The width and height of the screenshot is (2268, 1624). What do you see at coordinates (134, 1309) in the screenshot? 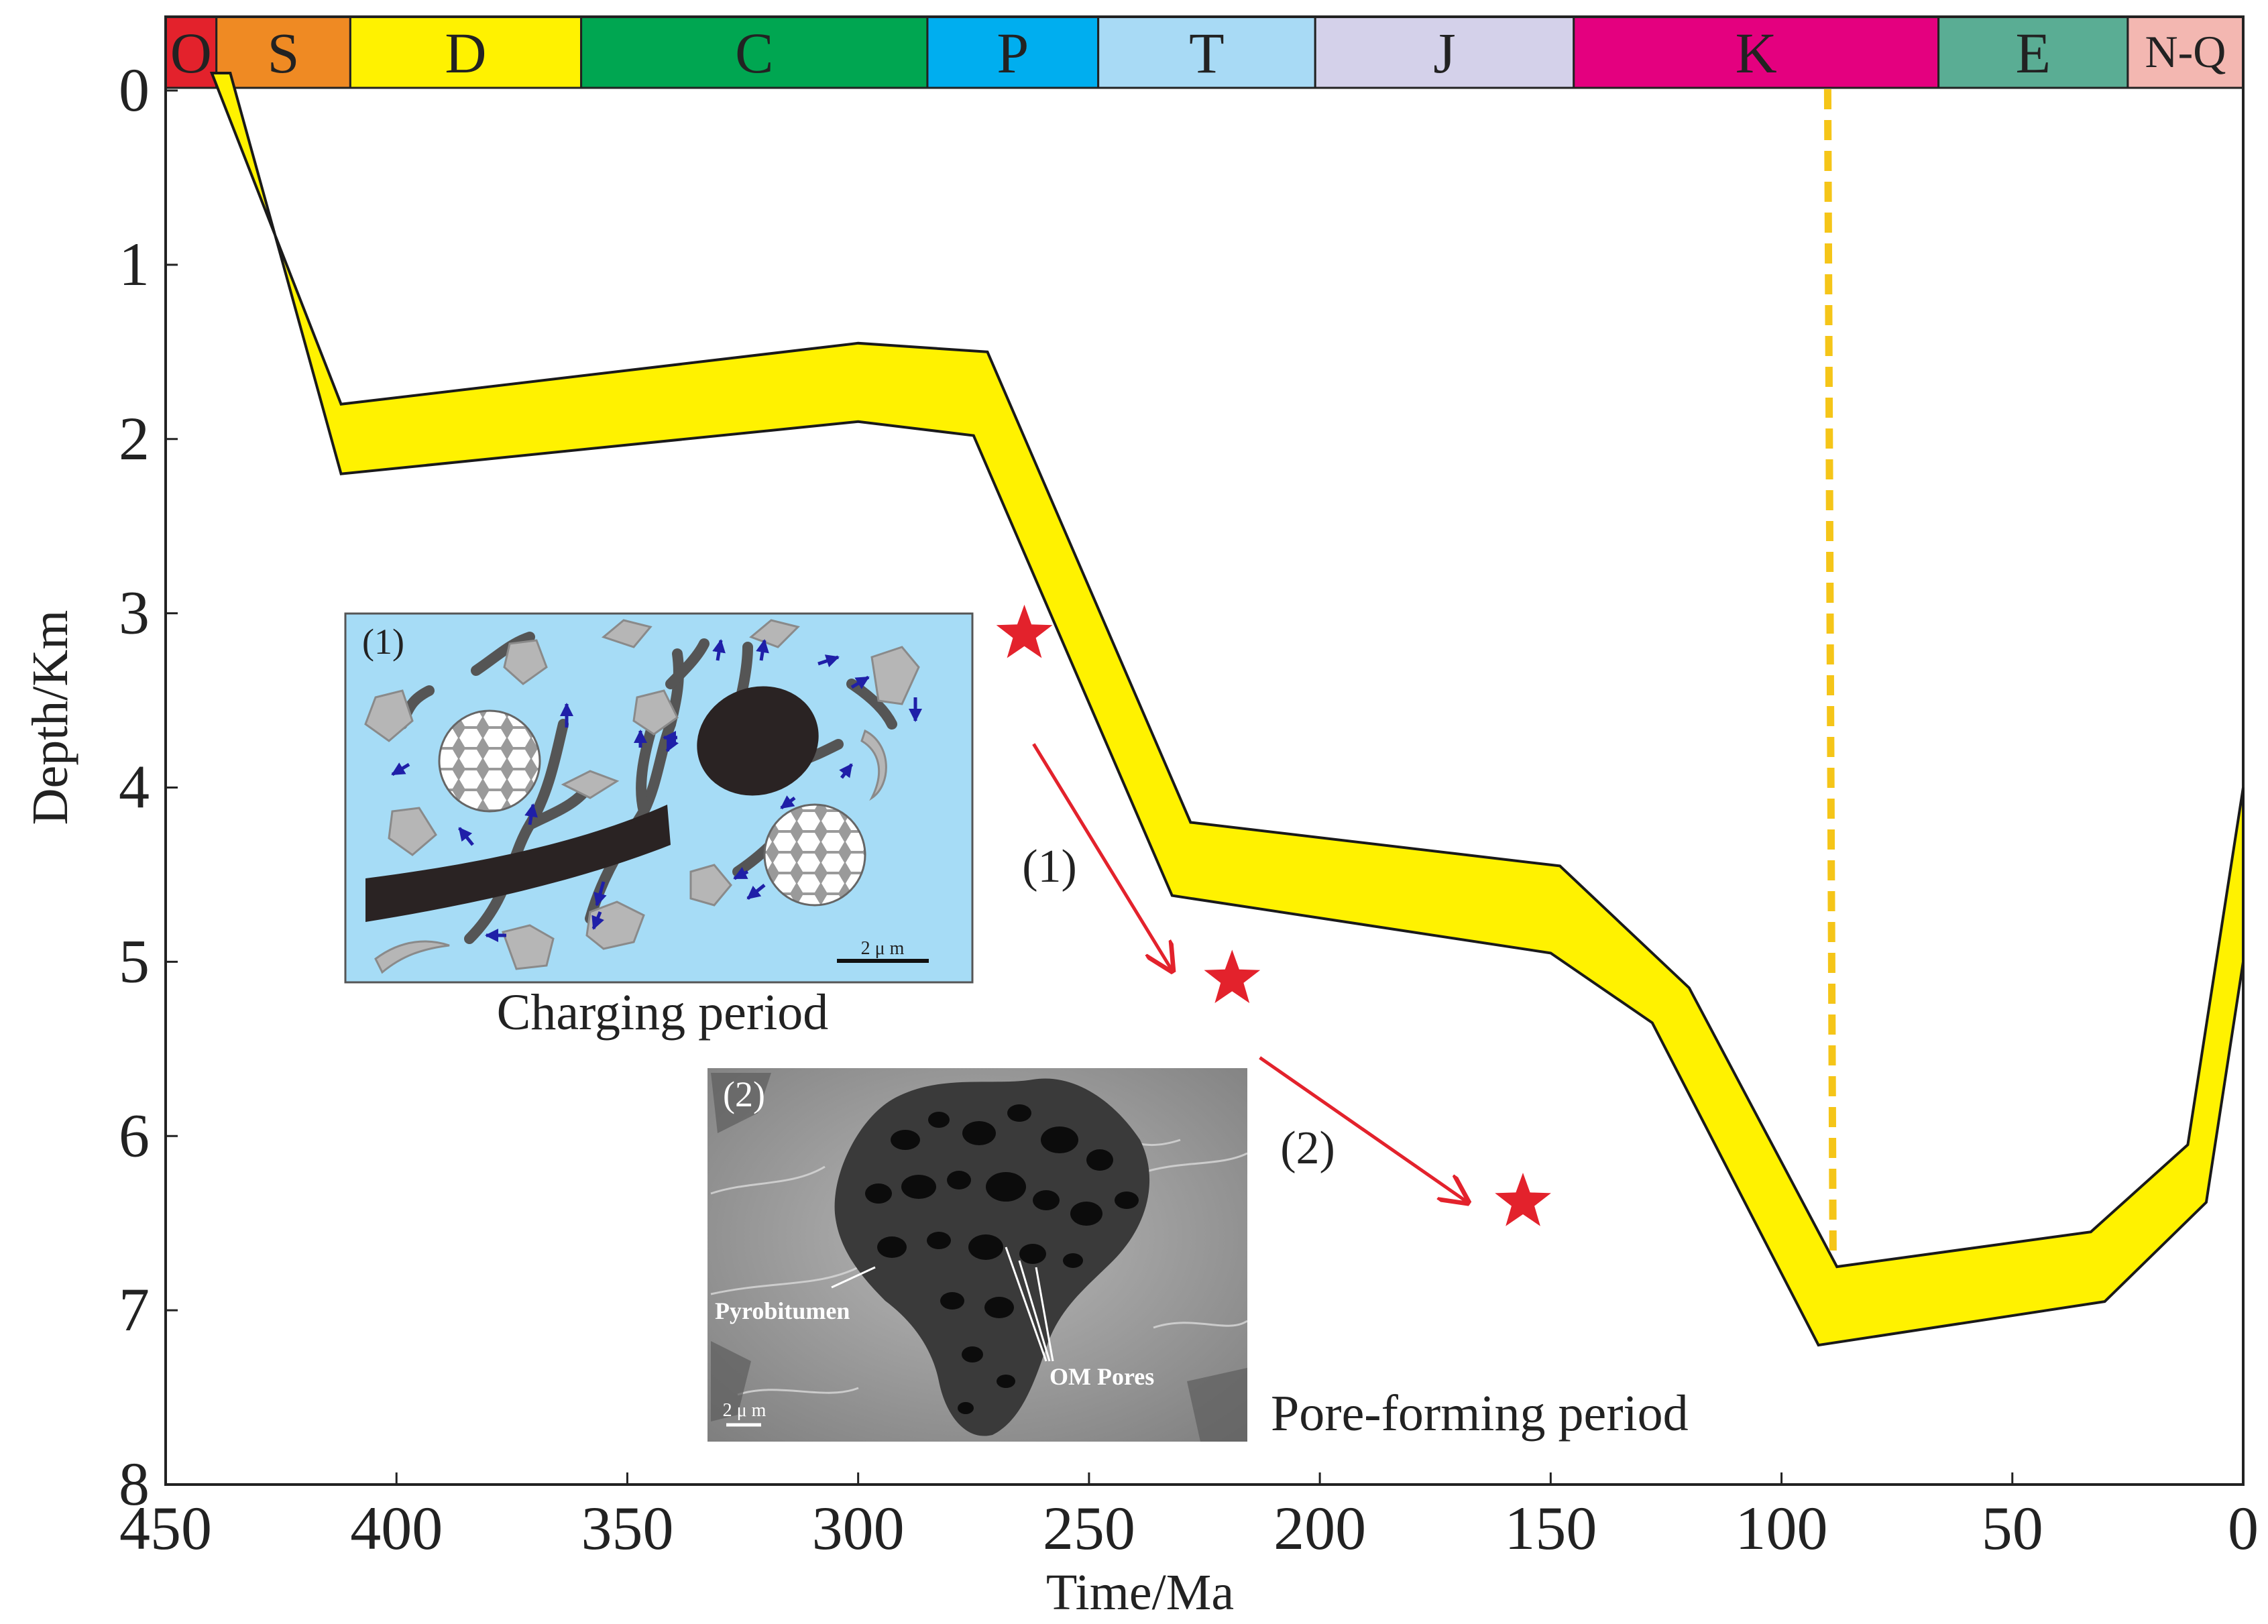
I see `y-tick-label-7: 7` at bounding box center [134, 1309].